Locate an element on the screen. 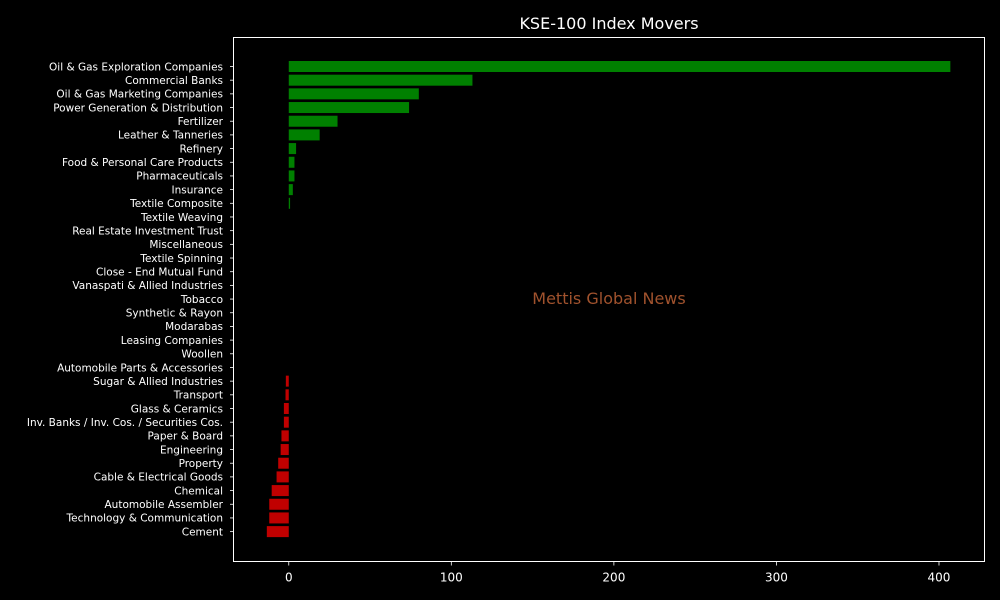 The height and width of the screenshot is (600, 1000). y-tick-label: Pharmaceuticals is located at coordinates (179, 177).